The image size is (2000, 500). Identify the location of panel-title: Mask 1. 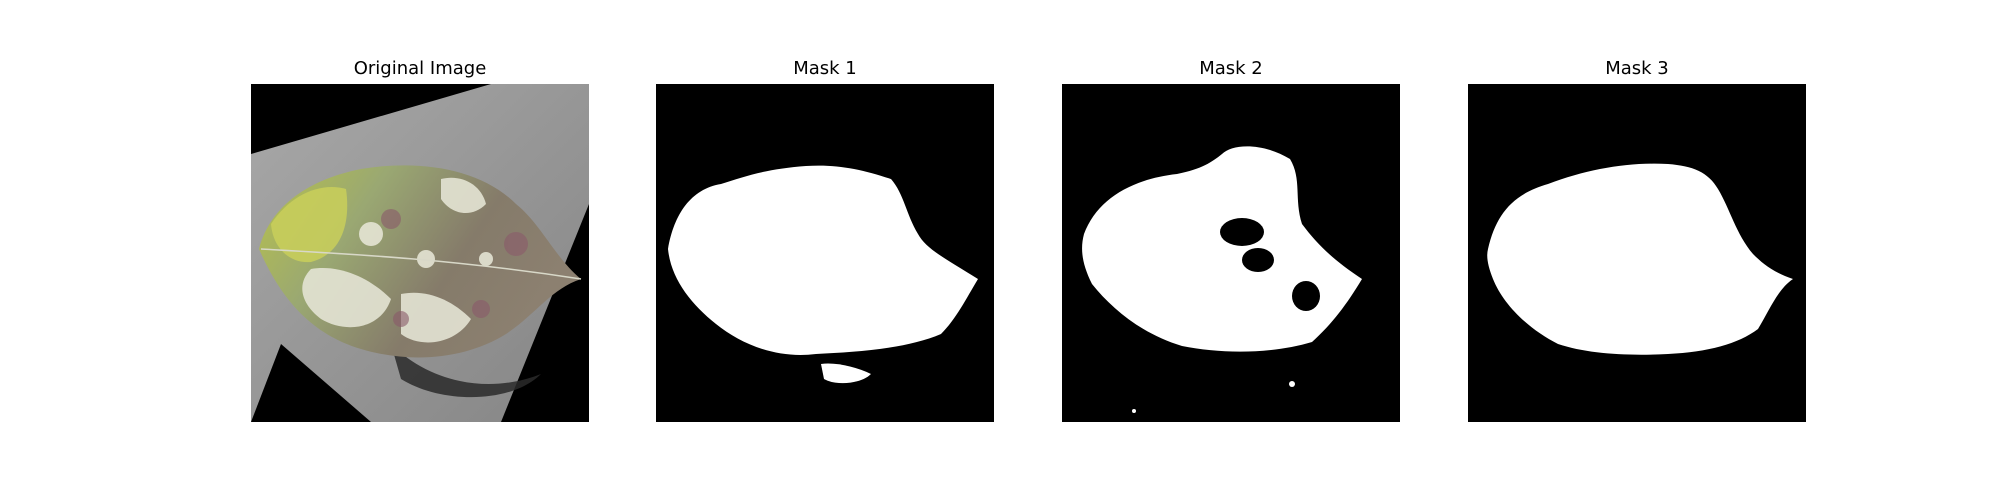
(825, 68).